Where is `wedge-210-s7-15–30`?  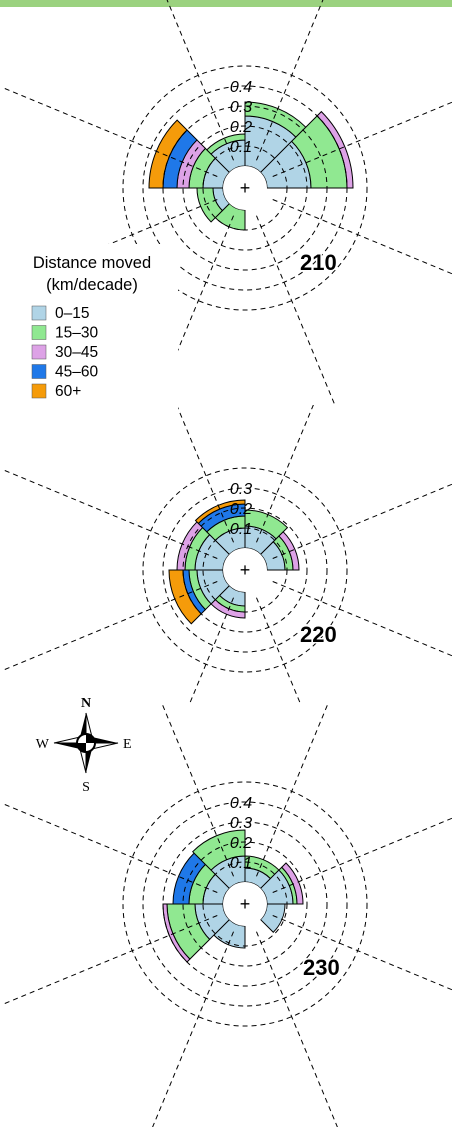
wedge-210-s7-15–30 is located at coordinates (226, 144).